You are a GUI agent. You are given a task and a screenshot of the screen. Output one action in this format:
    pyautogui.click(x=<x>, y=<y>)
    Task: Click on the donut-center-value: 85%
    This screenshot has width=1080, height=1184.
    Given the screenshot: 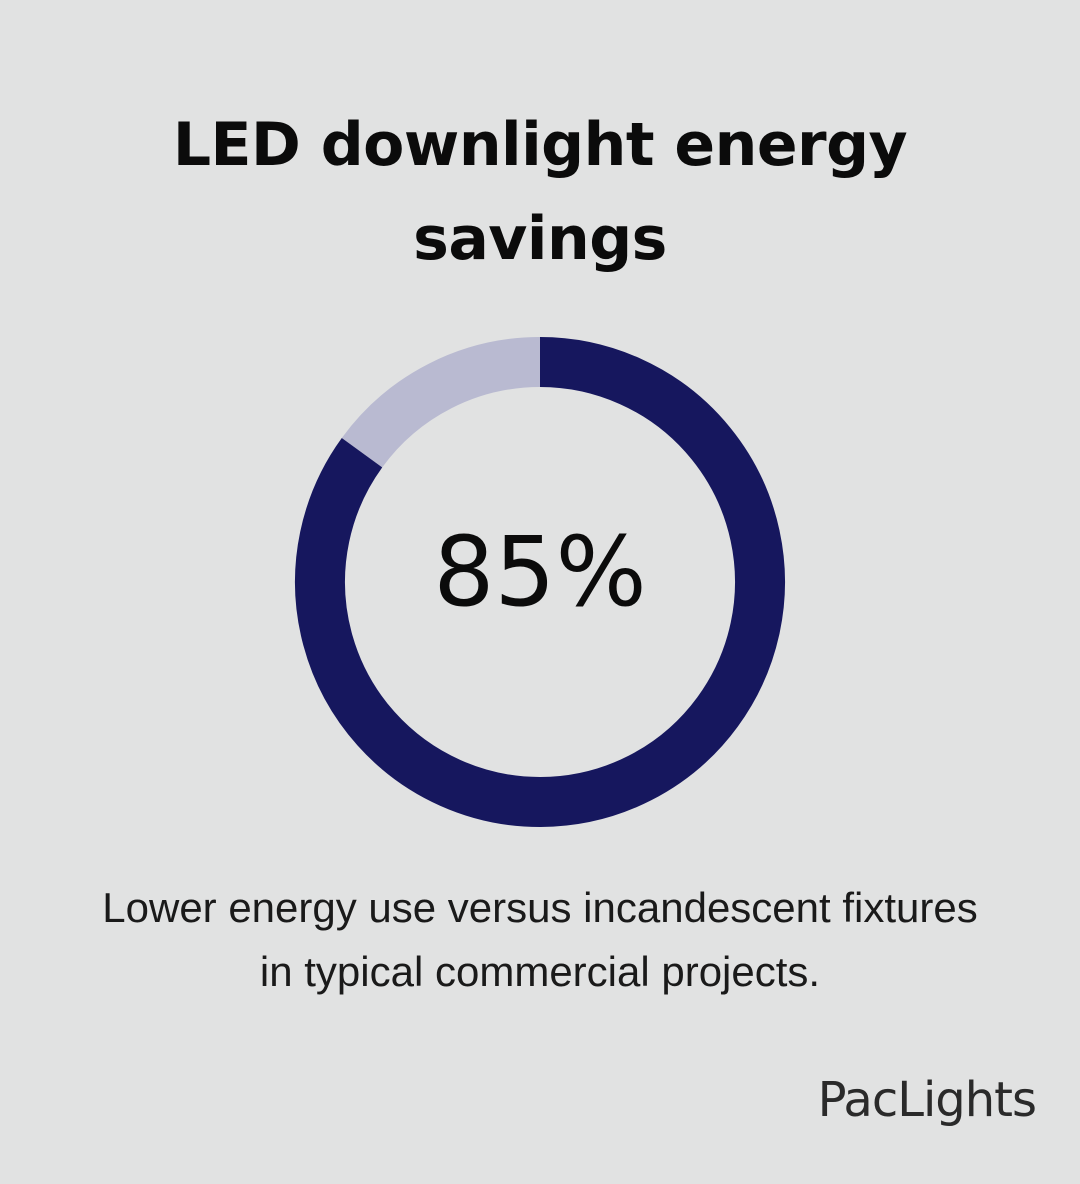 What is the action you would take?
    pyautogui.click(x=540, y=572)
    